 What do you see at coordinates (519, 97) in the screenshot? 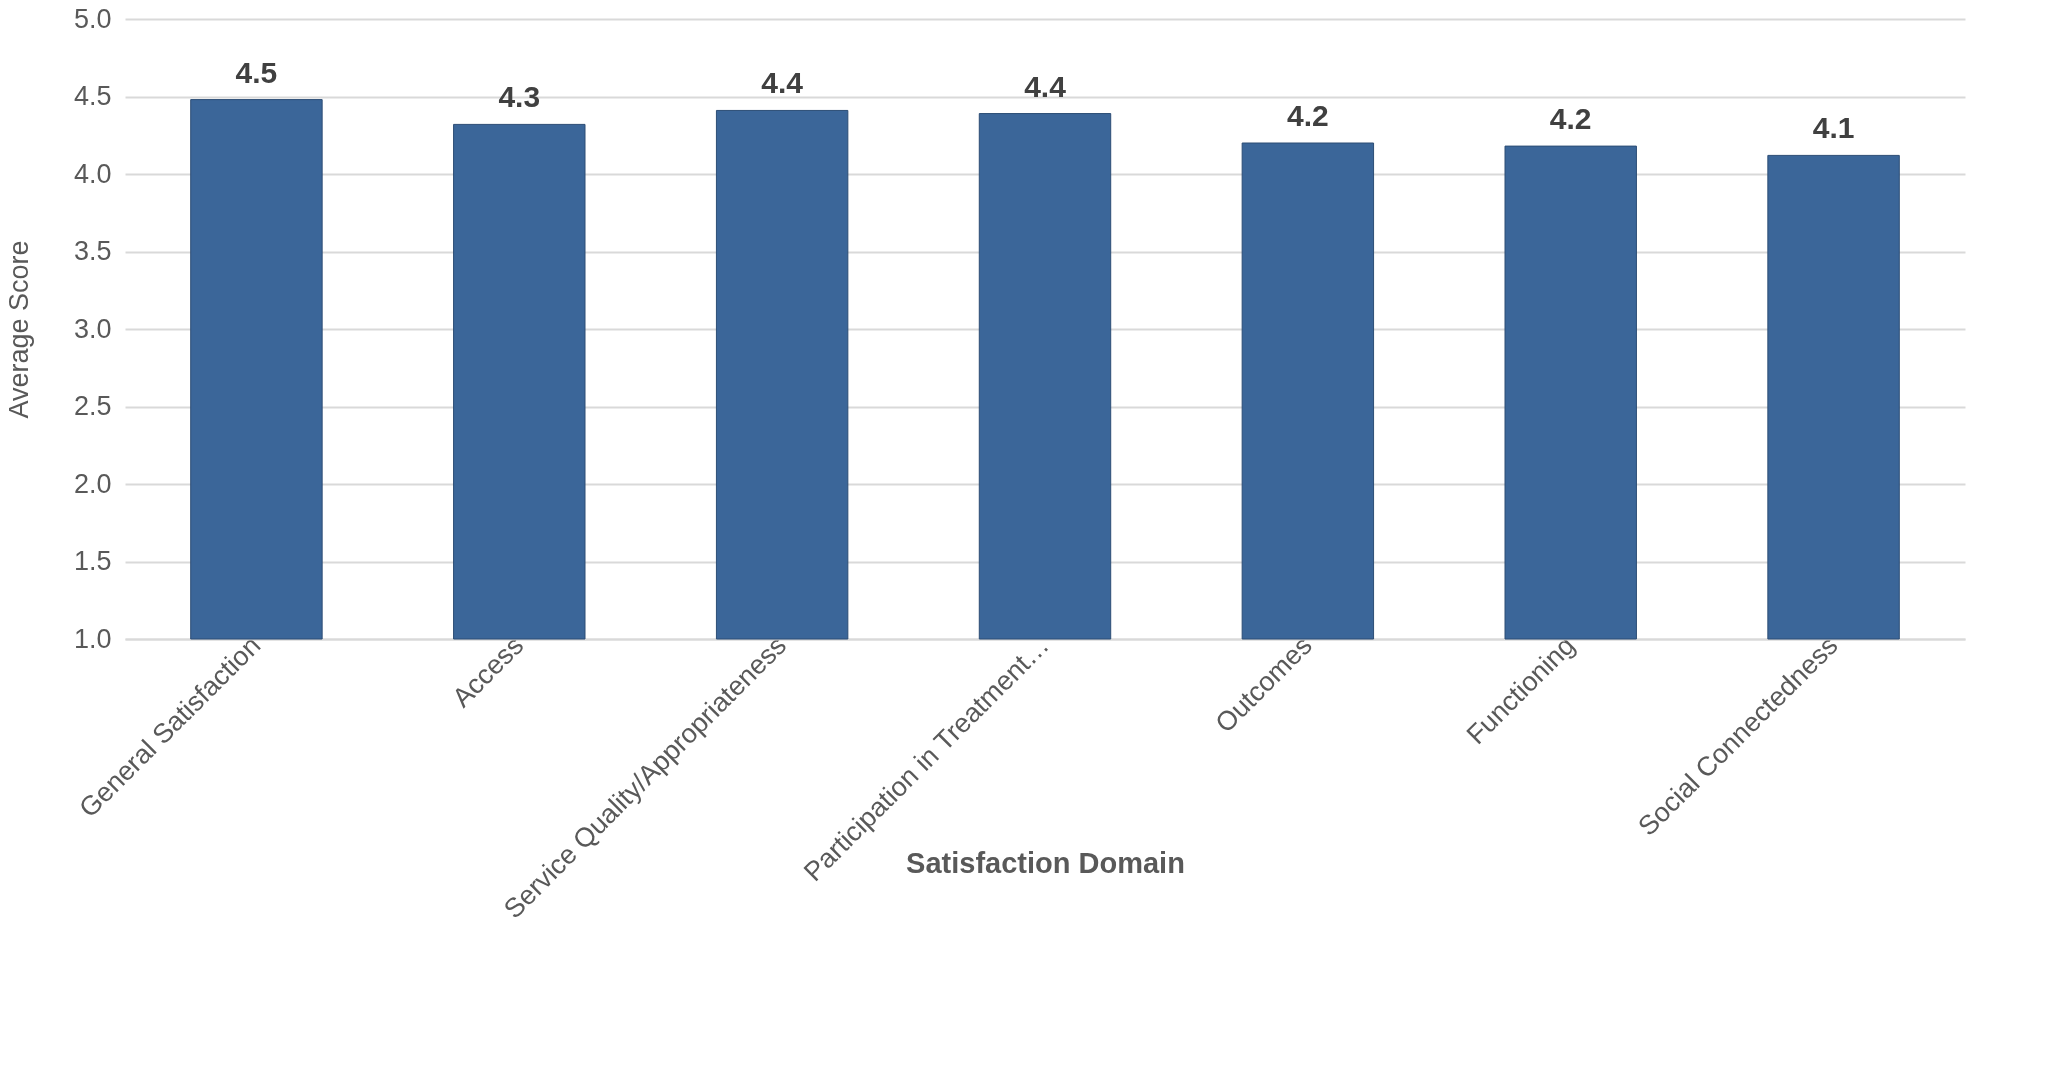
I see `data-label: 4.3` at bounding box center [519, 97].